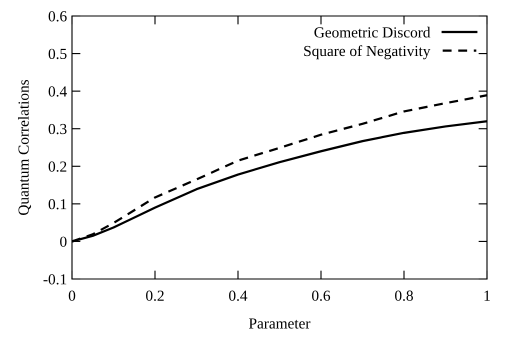  I want to click on x-tick-label: 0, so click(72, 295).